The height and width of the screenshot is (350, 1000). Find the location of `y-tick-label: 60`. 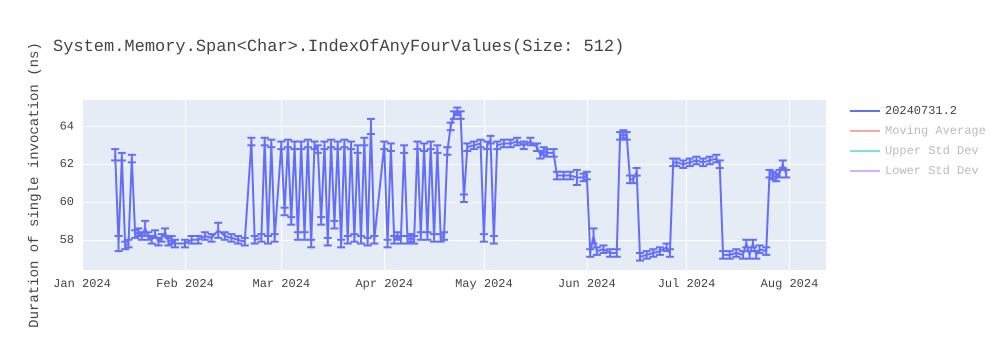

y-tick-label: 60 is located at coordinates (67, 202).